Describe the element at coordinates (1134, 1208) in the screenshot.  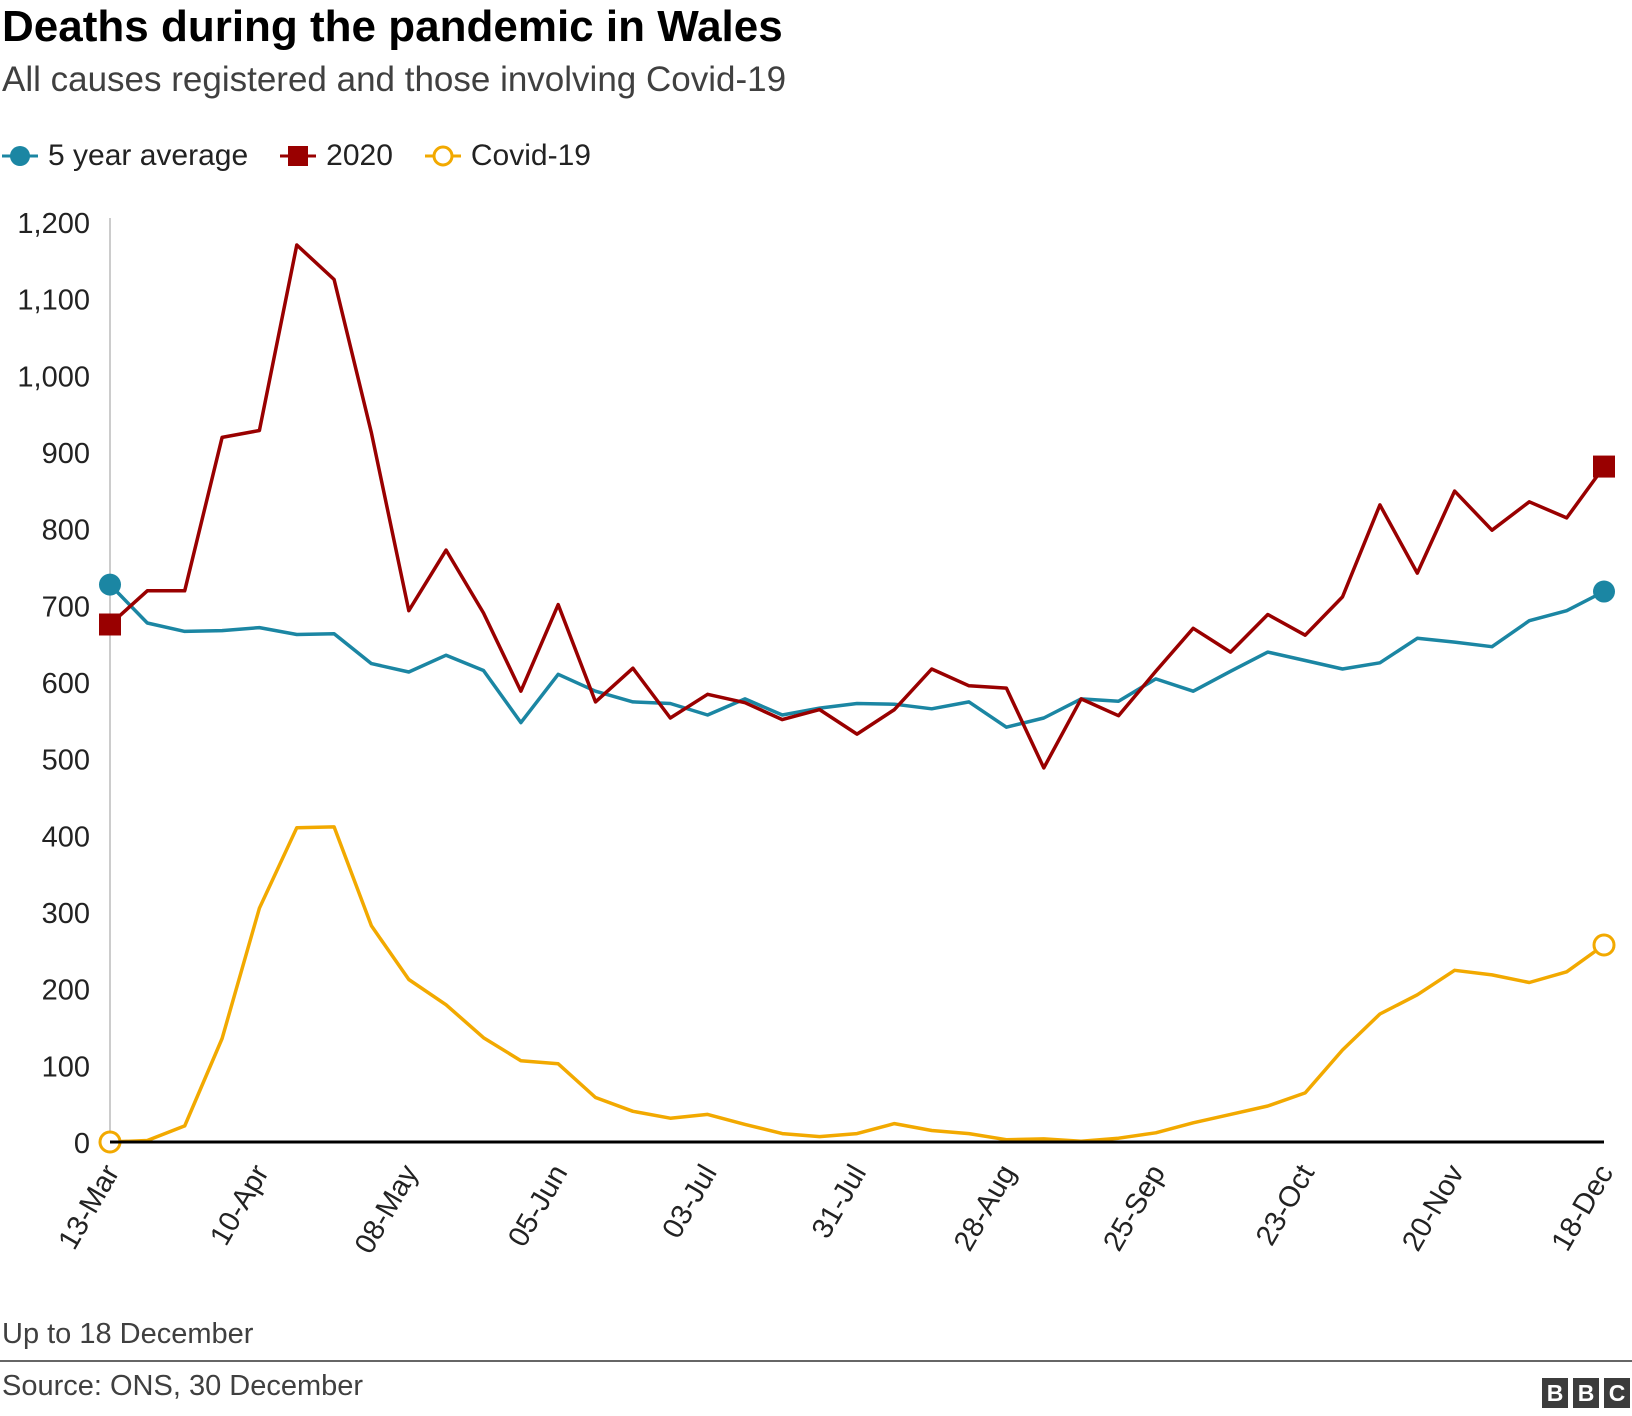
I see `x-tick-label: 25-Sep` at that location.